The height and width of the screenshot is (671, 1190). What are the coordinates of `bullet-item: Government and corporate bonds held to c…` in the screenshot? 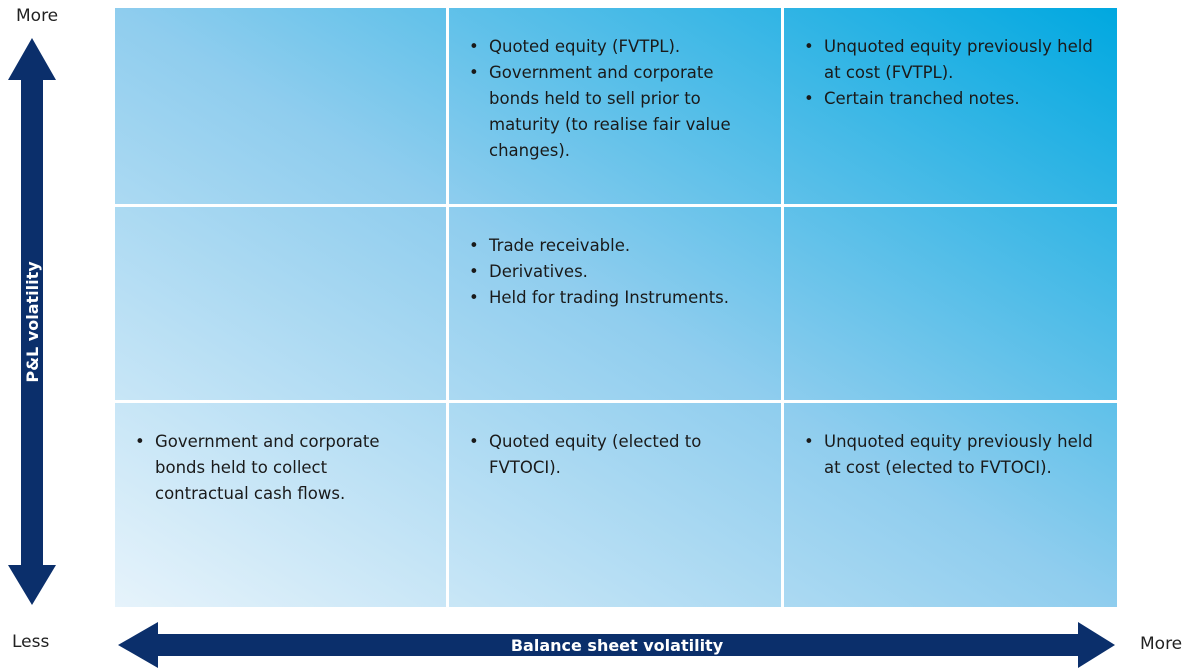 It's located at (279, 468).